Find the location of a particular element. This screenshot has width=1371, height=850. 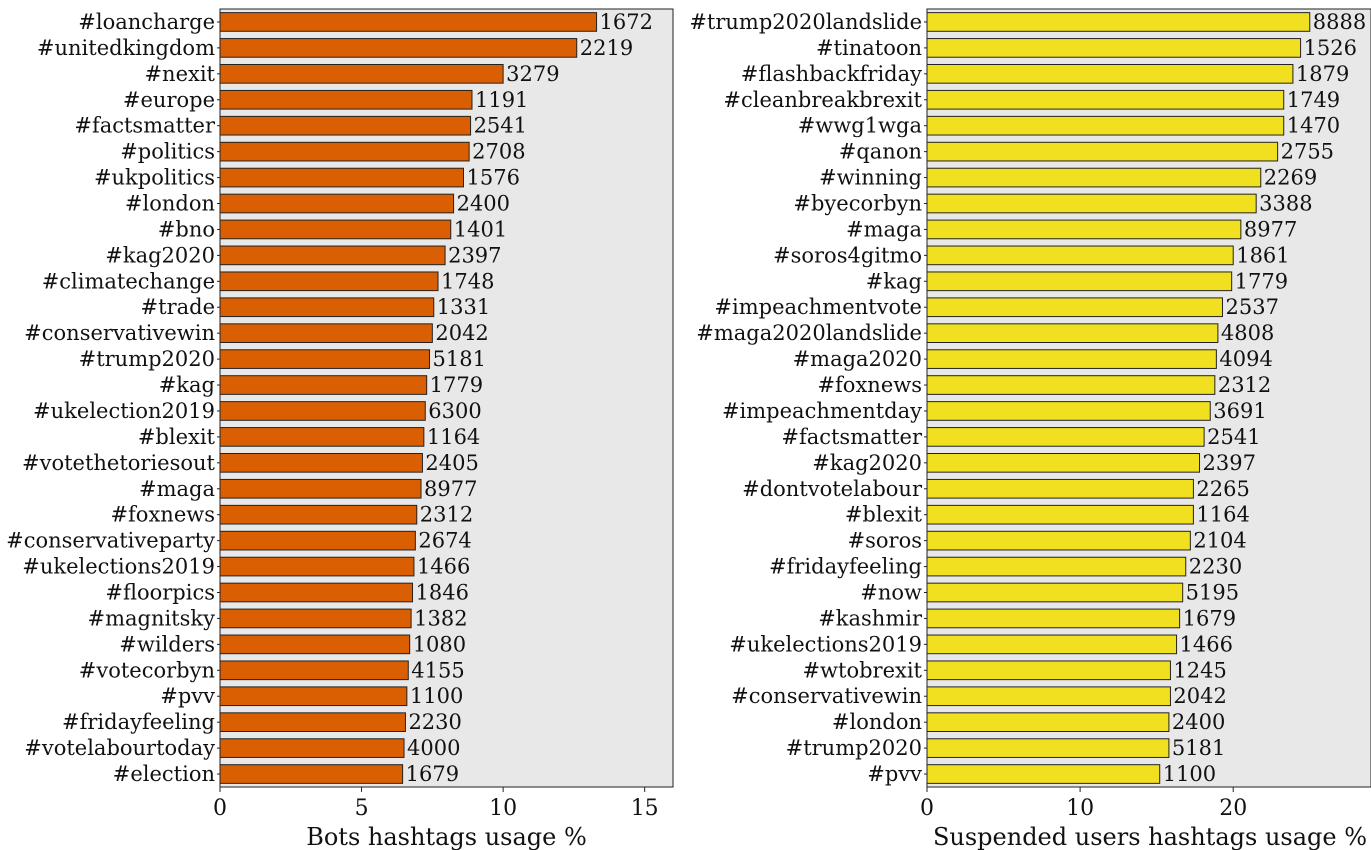

category-label: #trade is located at coordinates (178, 307).